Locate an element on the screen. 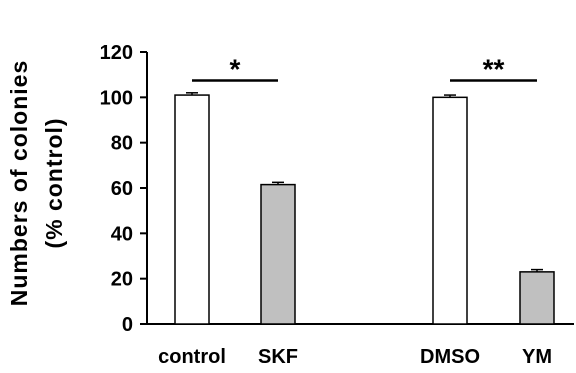 The height and width of the screenshot is (373, 576). y-axis-label-line2: (% control) is located at coordinates (54, 182).